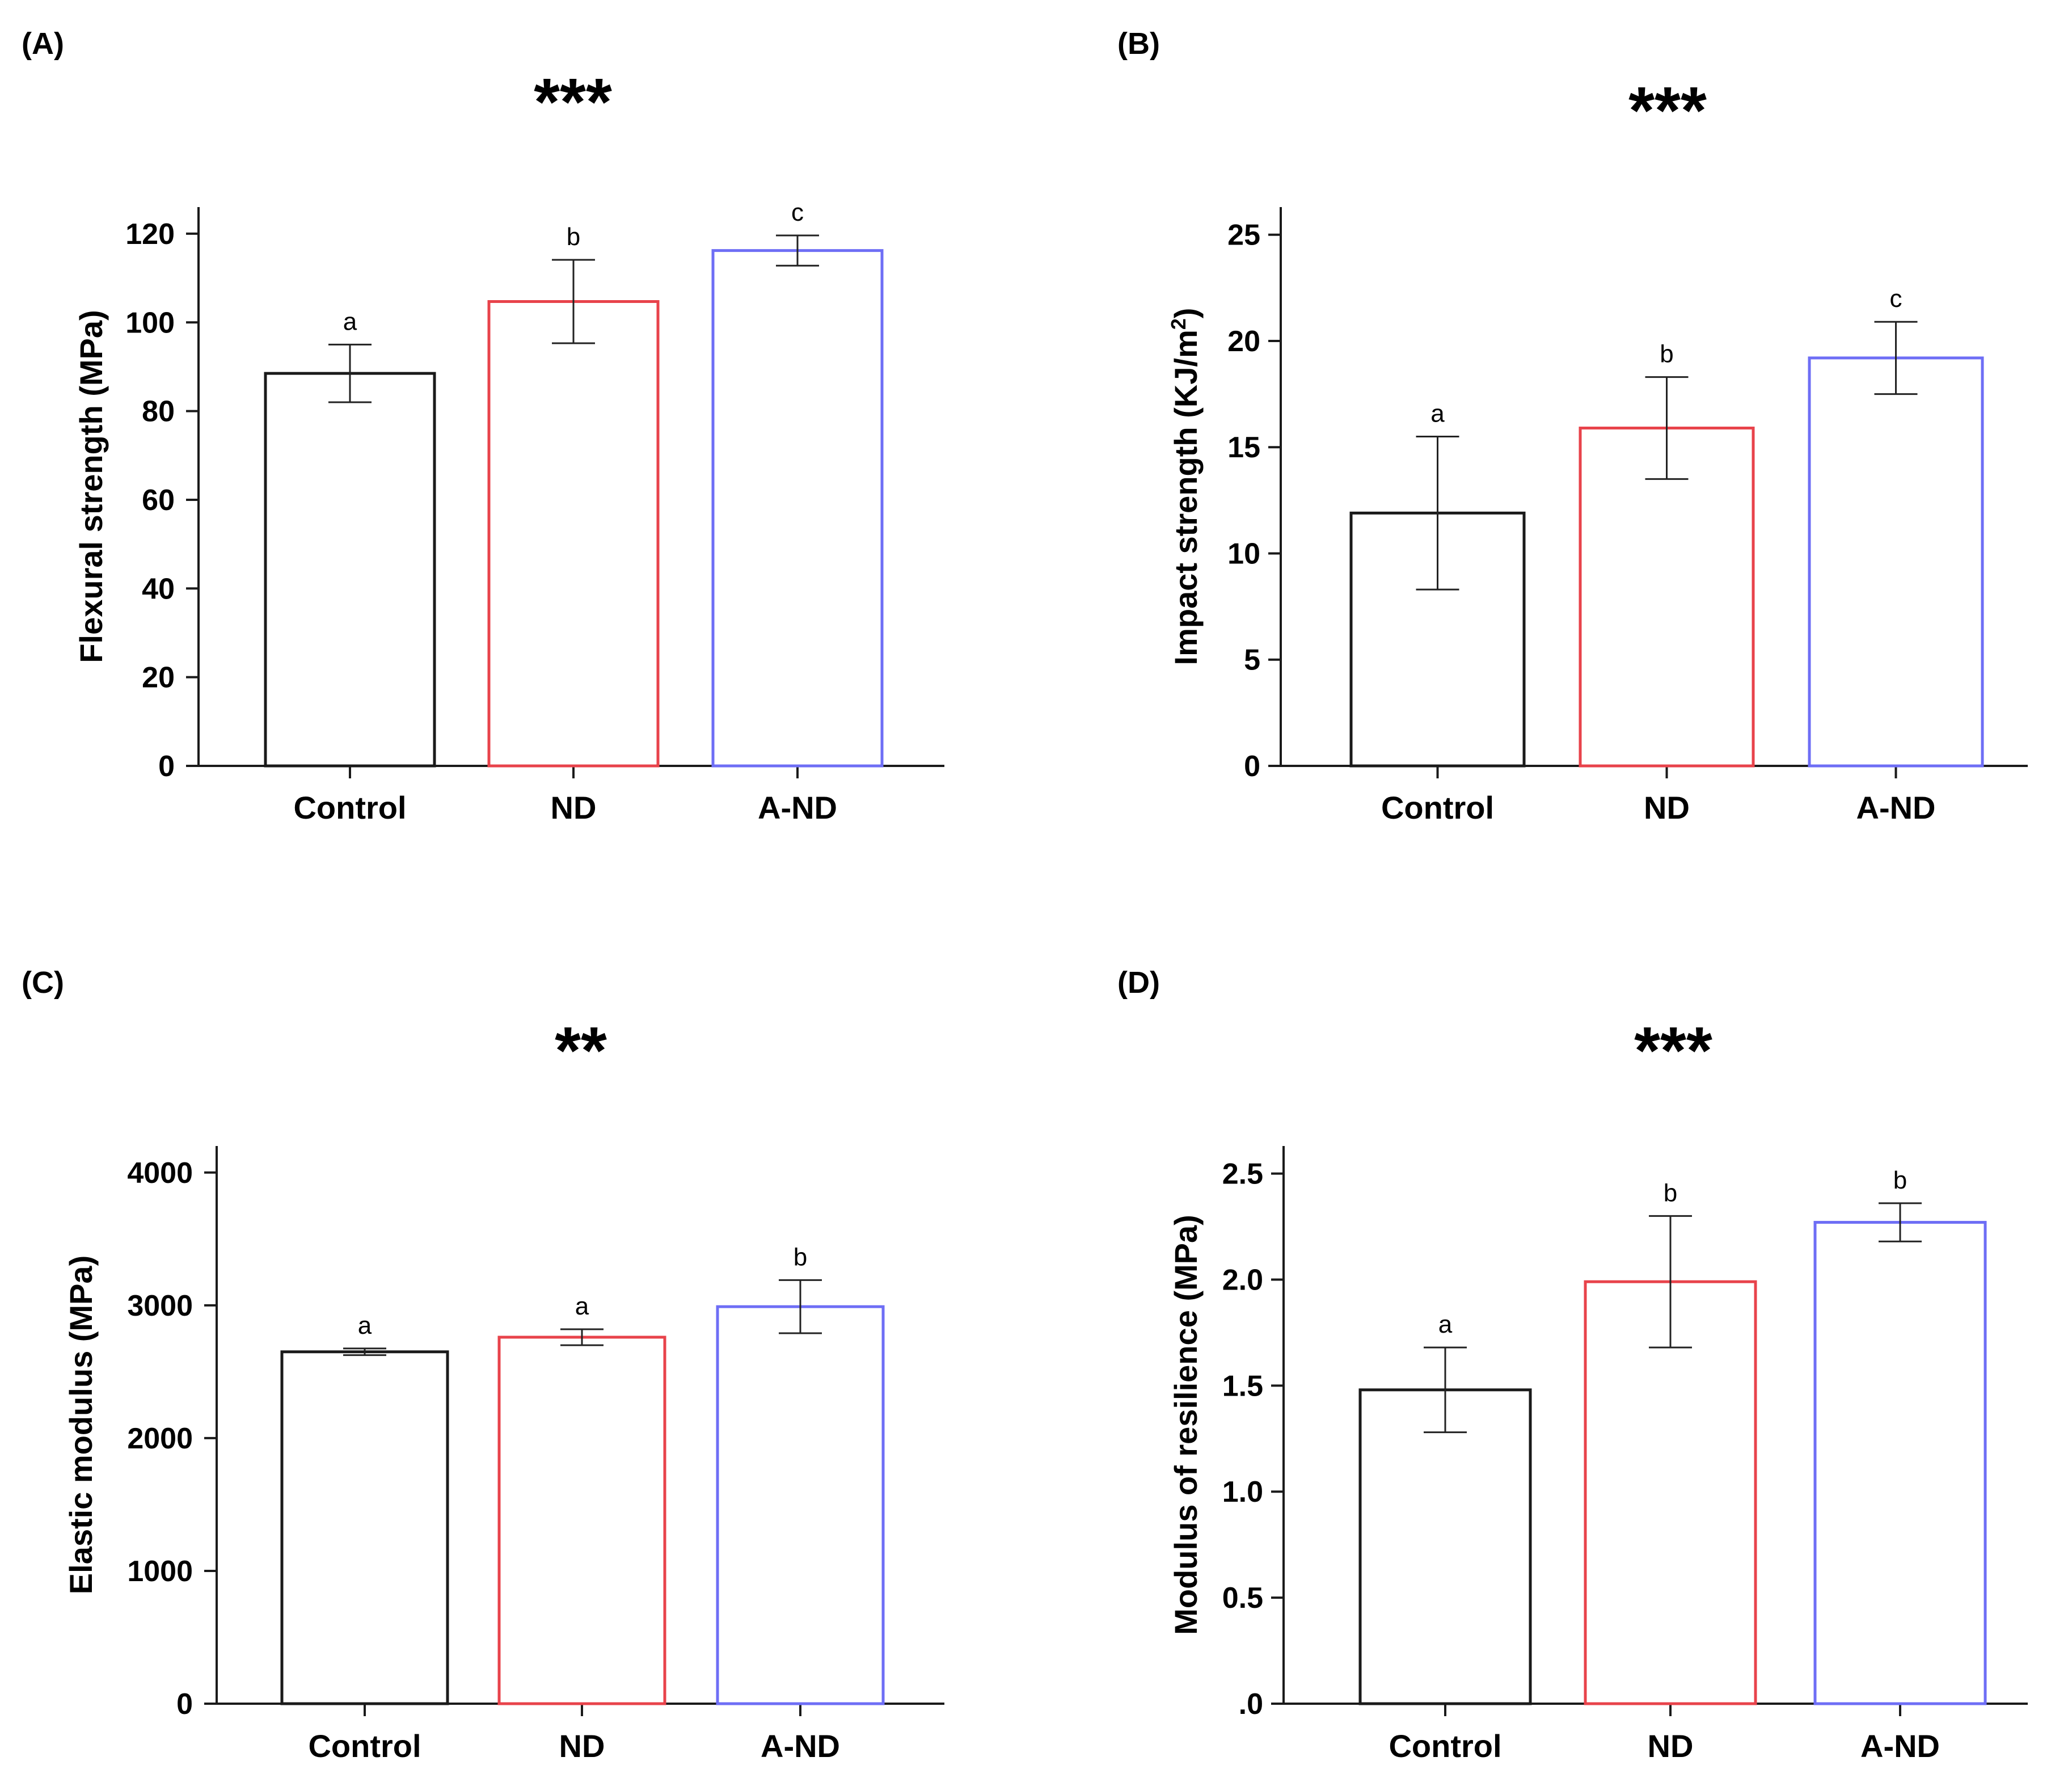 This screenshot has width=2072, height=1778. Describe the element at coordinates (581, 1050) in the screenshot. I see `significance-marker: **` at that location.